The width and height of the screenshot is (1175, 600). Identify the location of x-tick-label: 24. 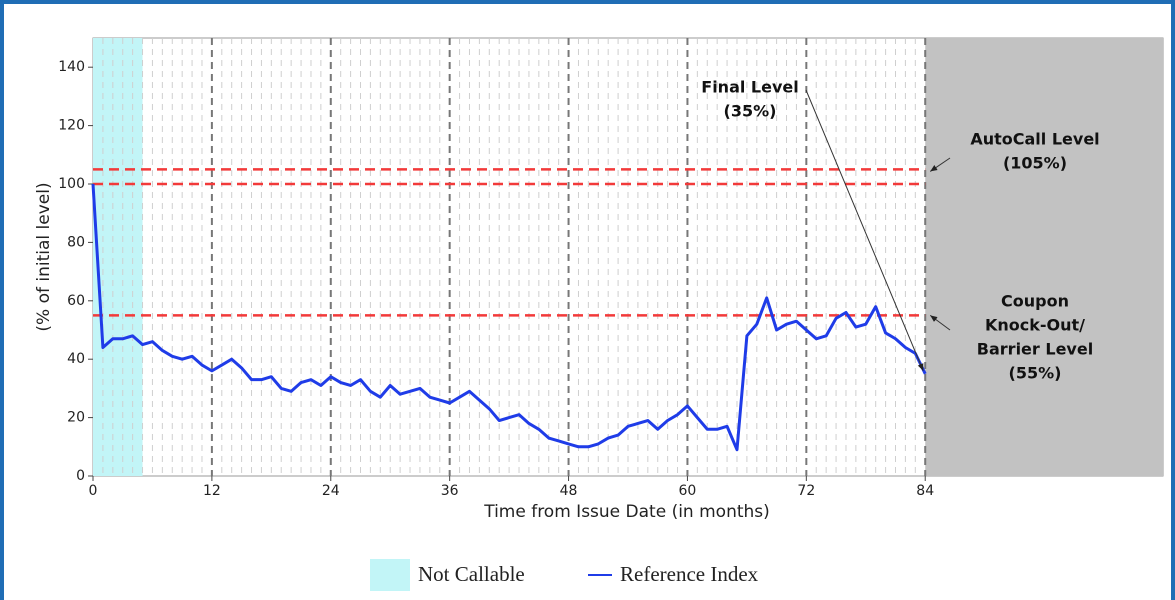
(331, 491).